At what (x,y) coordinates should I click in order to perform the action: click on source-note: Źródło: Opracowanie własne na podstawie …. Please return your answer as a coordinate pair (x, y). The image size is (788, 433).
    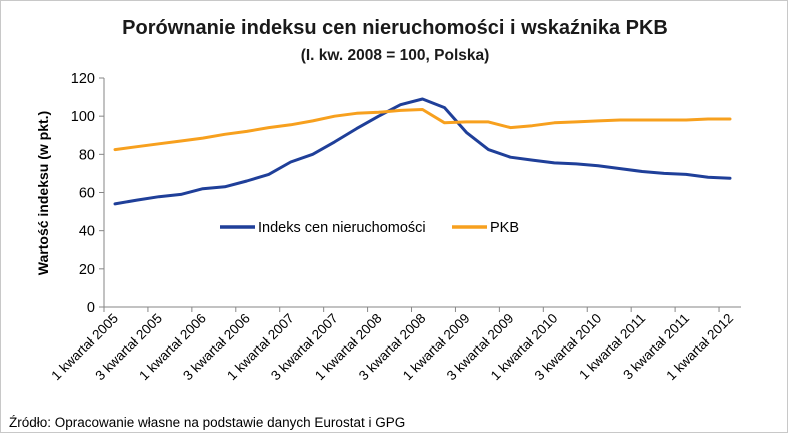
    Looking at the image, I should click on (207, 422).